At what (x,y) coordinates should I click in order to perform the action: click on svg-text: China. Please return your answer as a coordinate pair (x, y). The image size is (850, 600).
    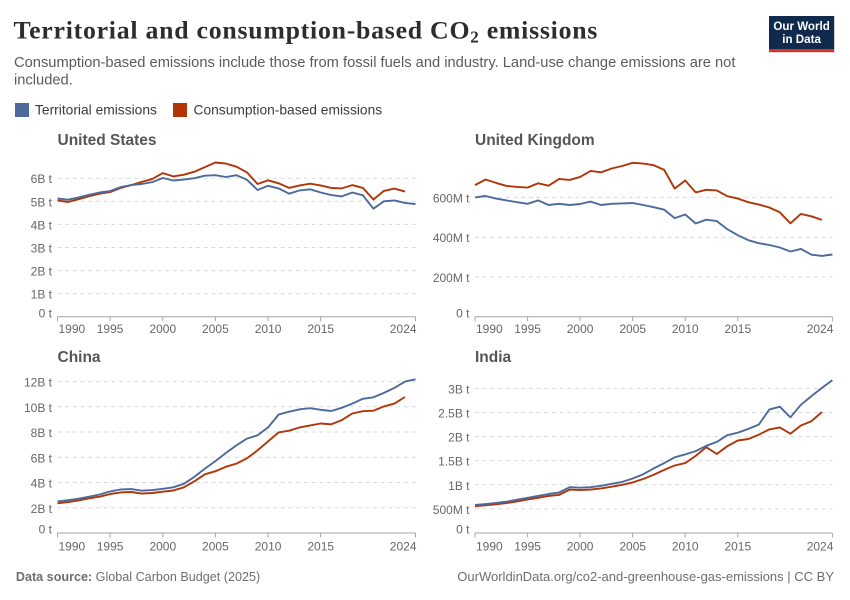
    Looking at the image, I should click on (79, 357).